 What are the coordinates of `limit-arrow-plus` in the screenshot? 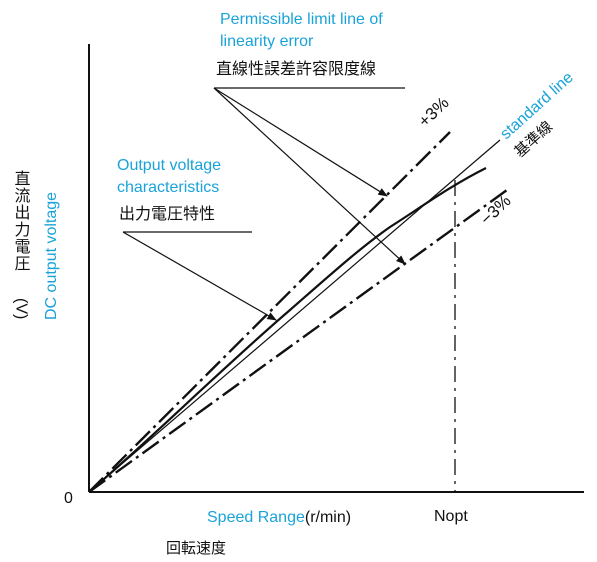 It's located at (300, 142).